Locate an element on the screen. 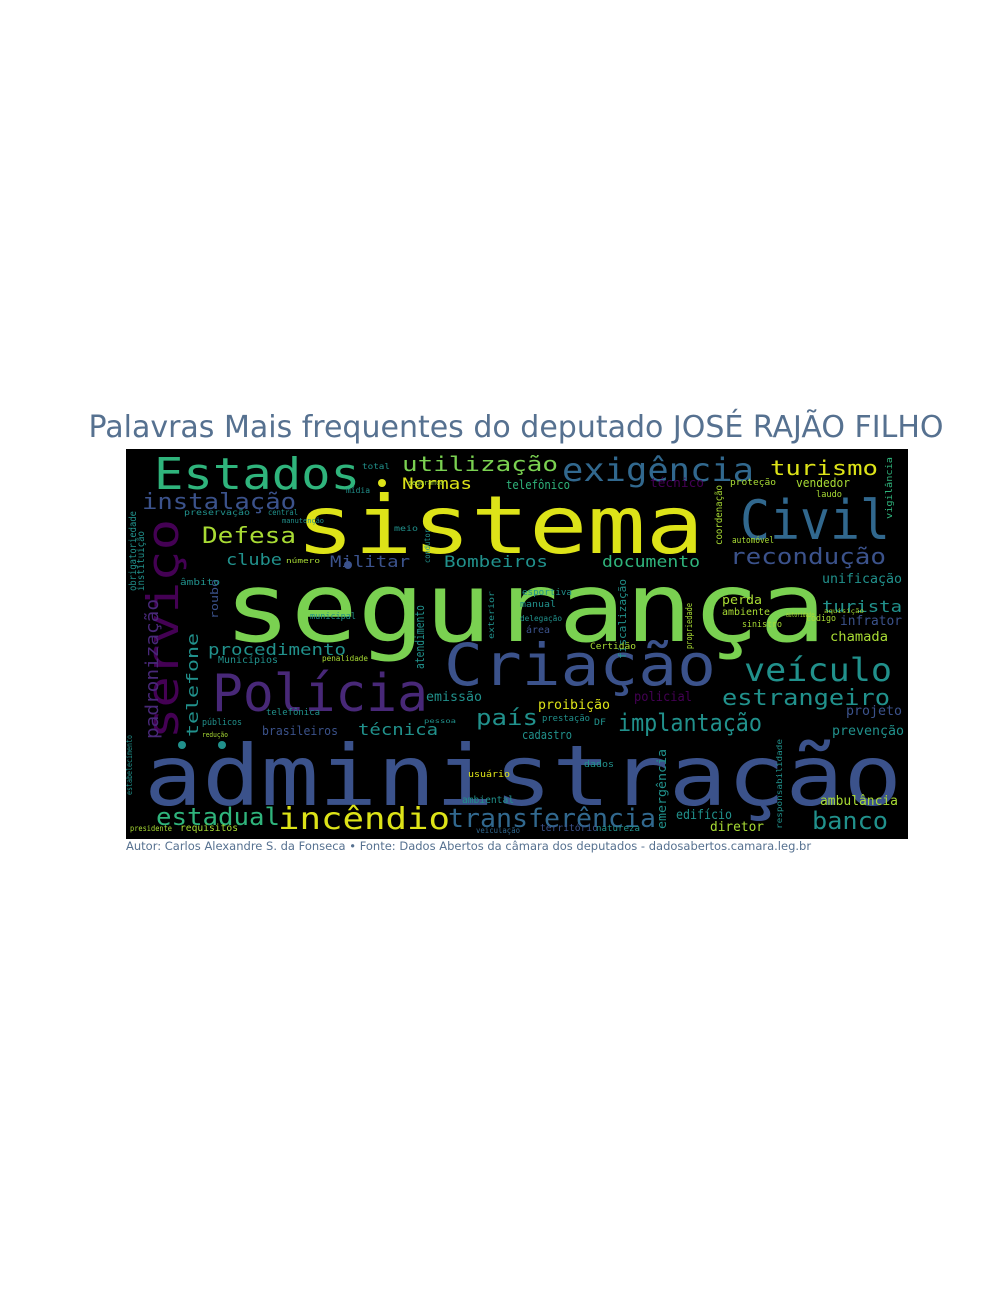 Image resolution: width=1008 pixels, height=1296 pixels. cloud-word: código is located at coordinates (821, 618).